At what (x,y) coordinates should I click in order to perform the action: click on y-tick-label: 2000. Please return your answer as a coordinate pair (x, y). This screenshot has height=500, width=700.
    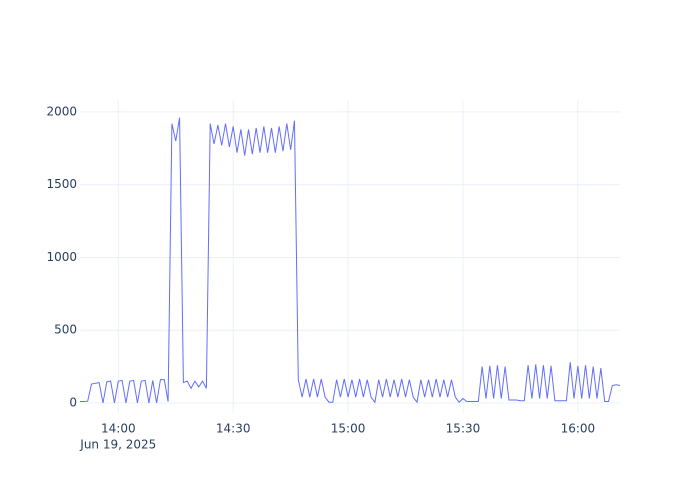
    Looking at the image, I should click on (61, 111).